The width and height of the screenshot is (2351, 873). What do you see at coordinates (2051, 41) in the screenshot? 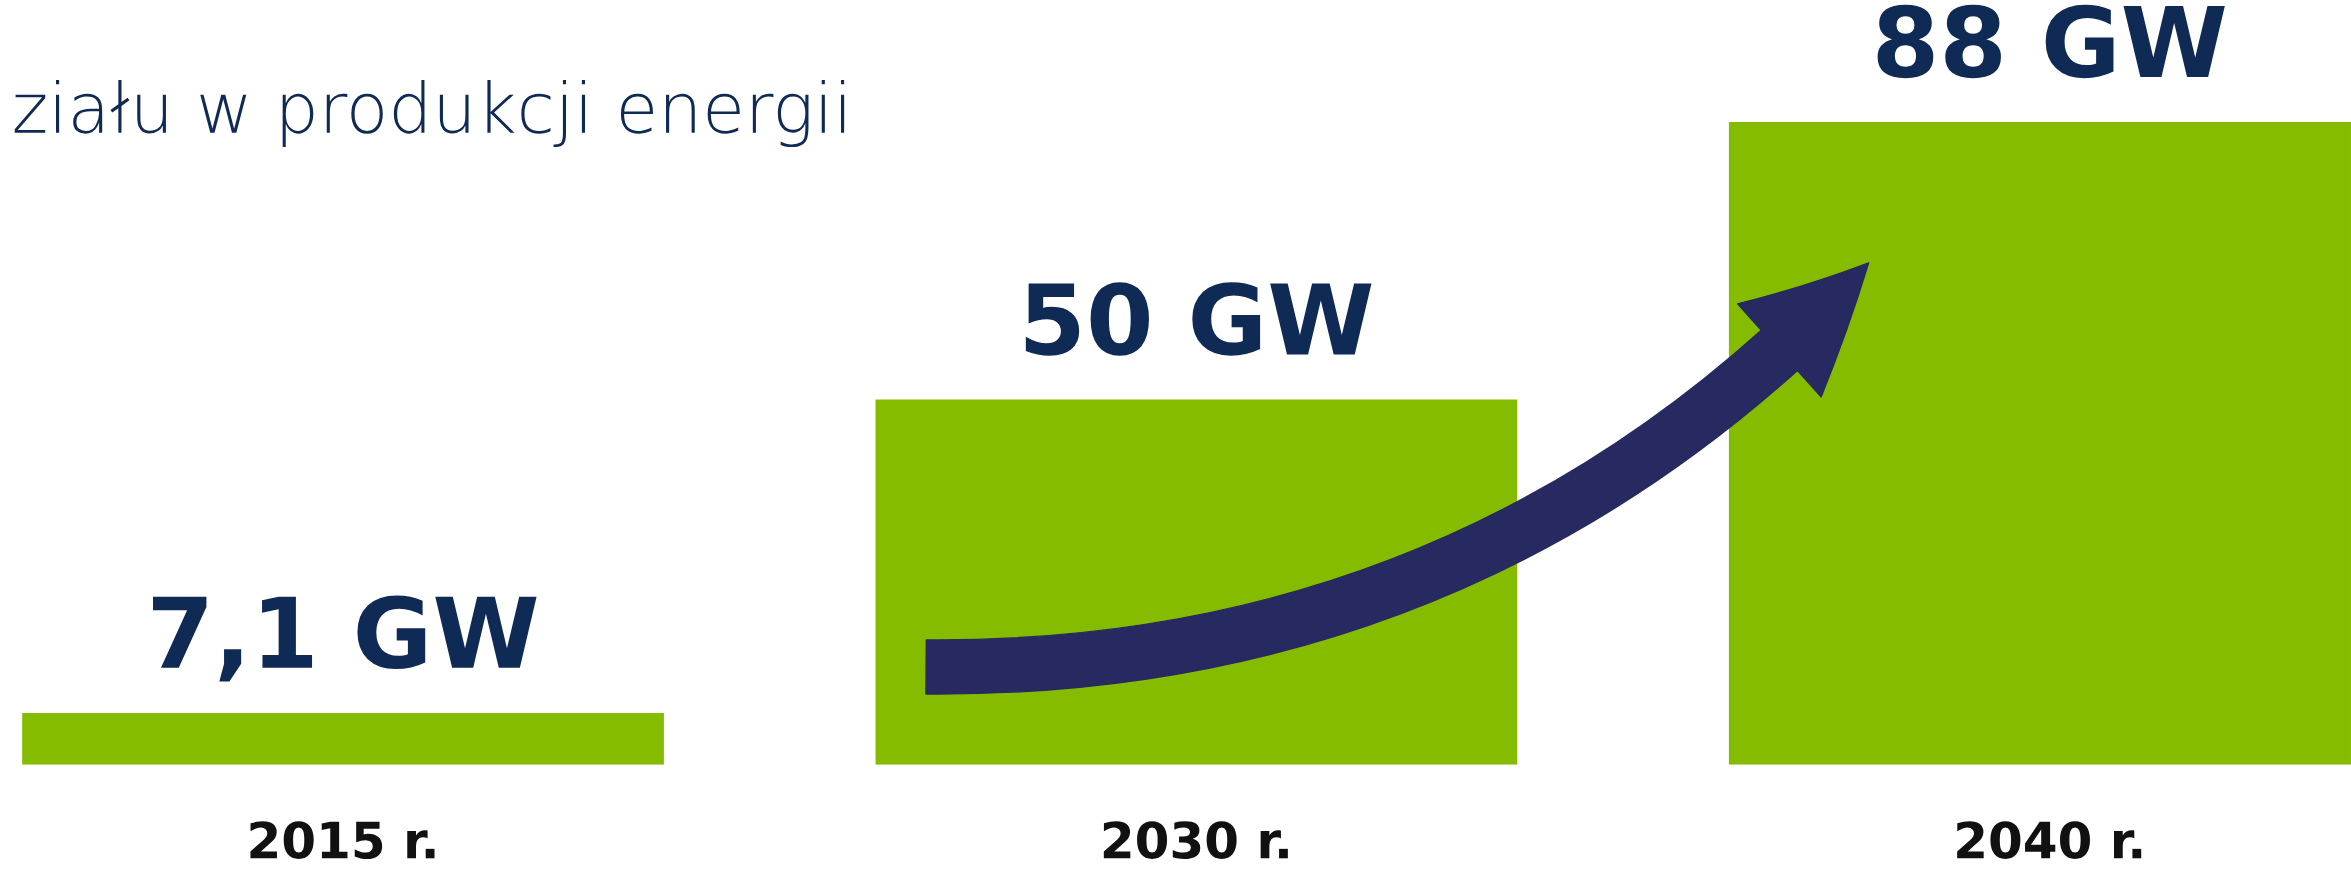
I see `data-label: 88 GW` at bounding box center [2051, 41].